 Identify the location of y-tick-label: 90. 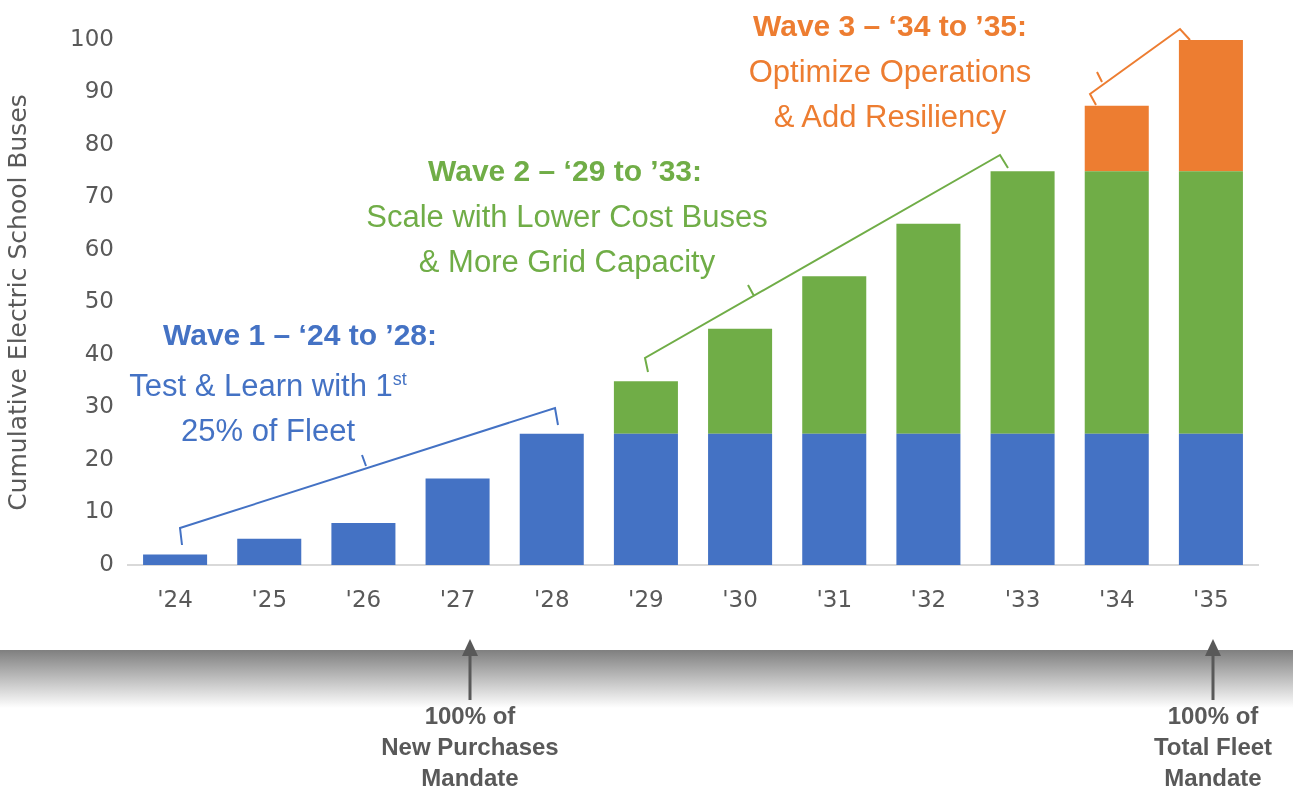
(99, 90).